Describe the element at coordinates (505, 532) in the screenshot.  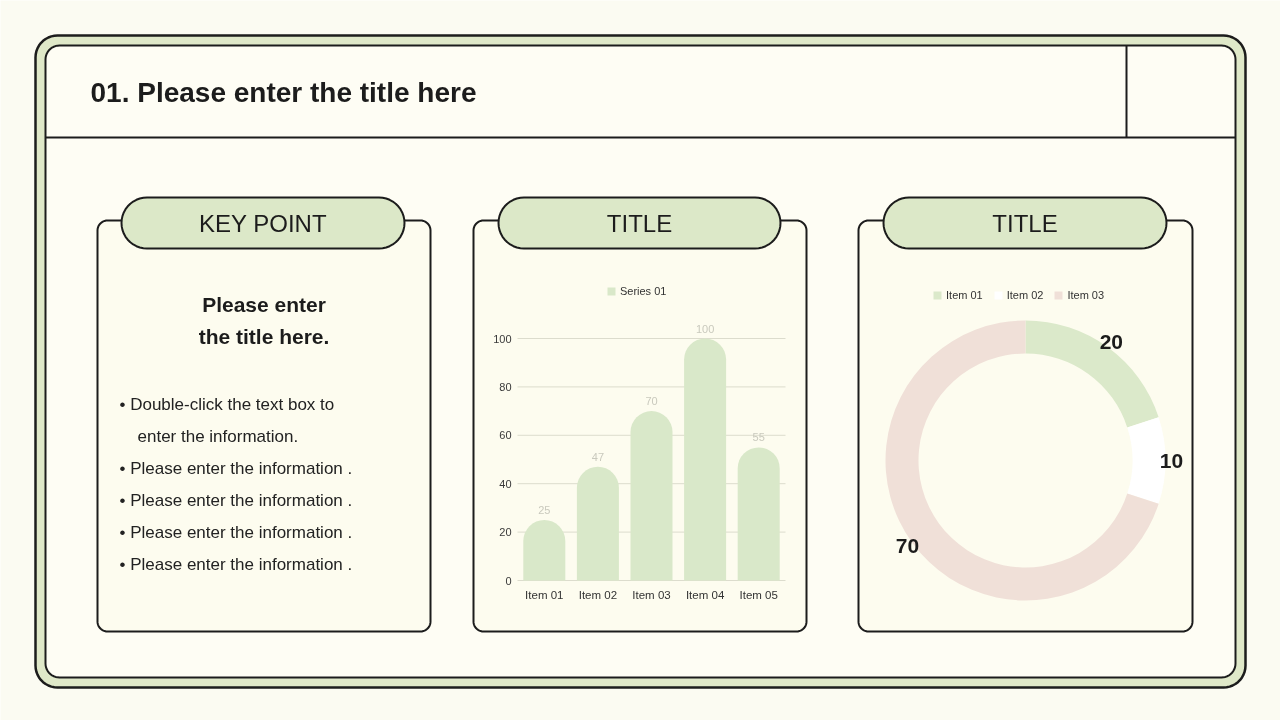
I see `y-tick-label: 20` at that location.